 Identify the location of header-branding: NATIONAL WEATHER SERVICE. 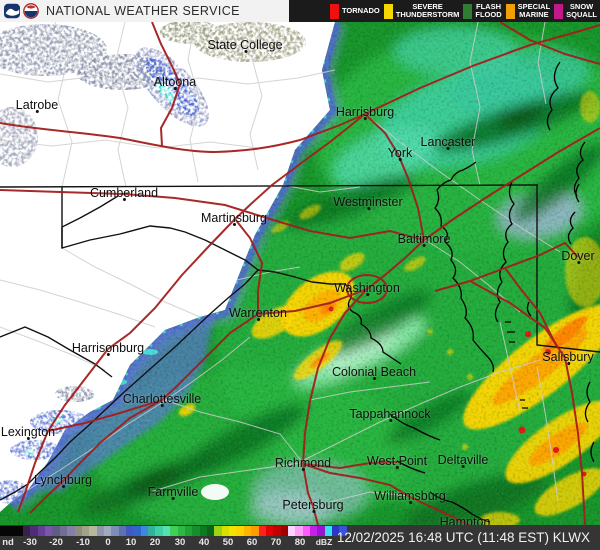
(144, 11).